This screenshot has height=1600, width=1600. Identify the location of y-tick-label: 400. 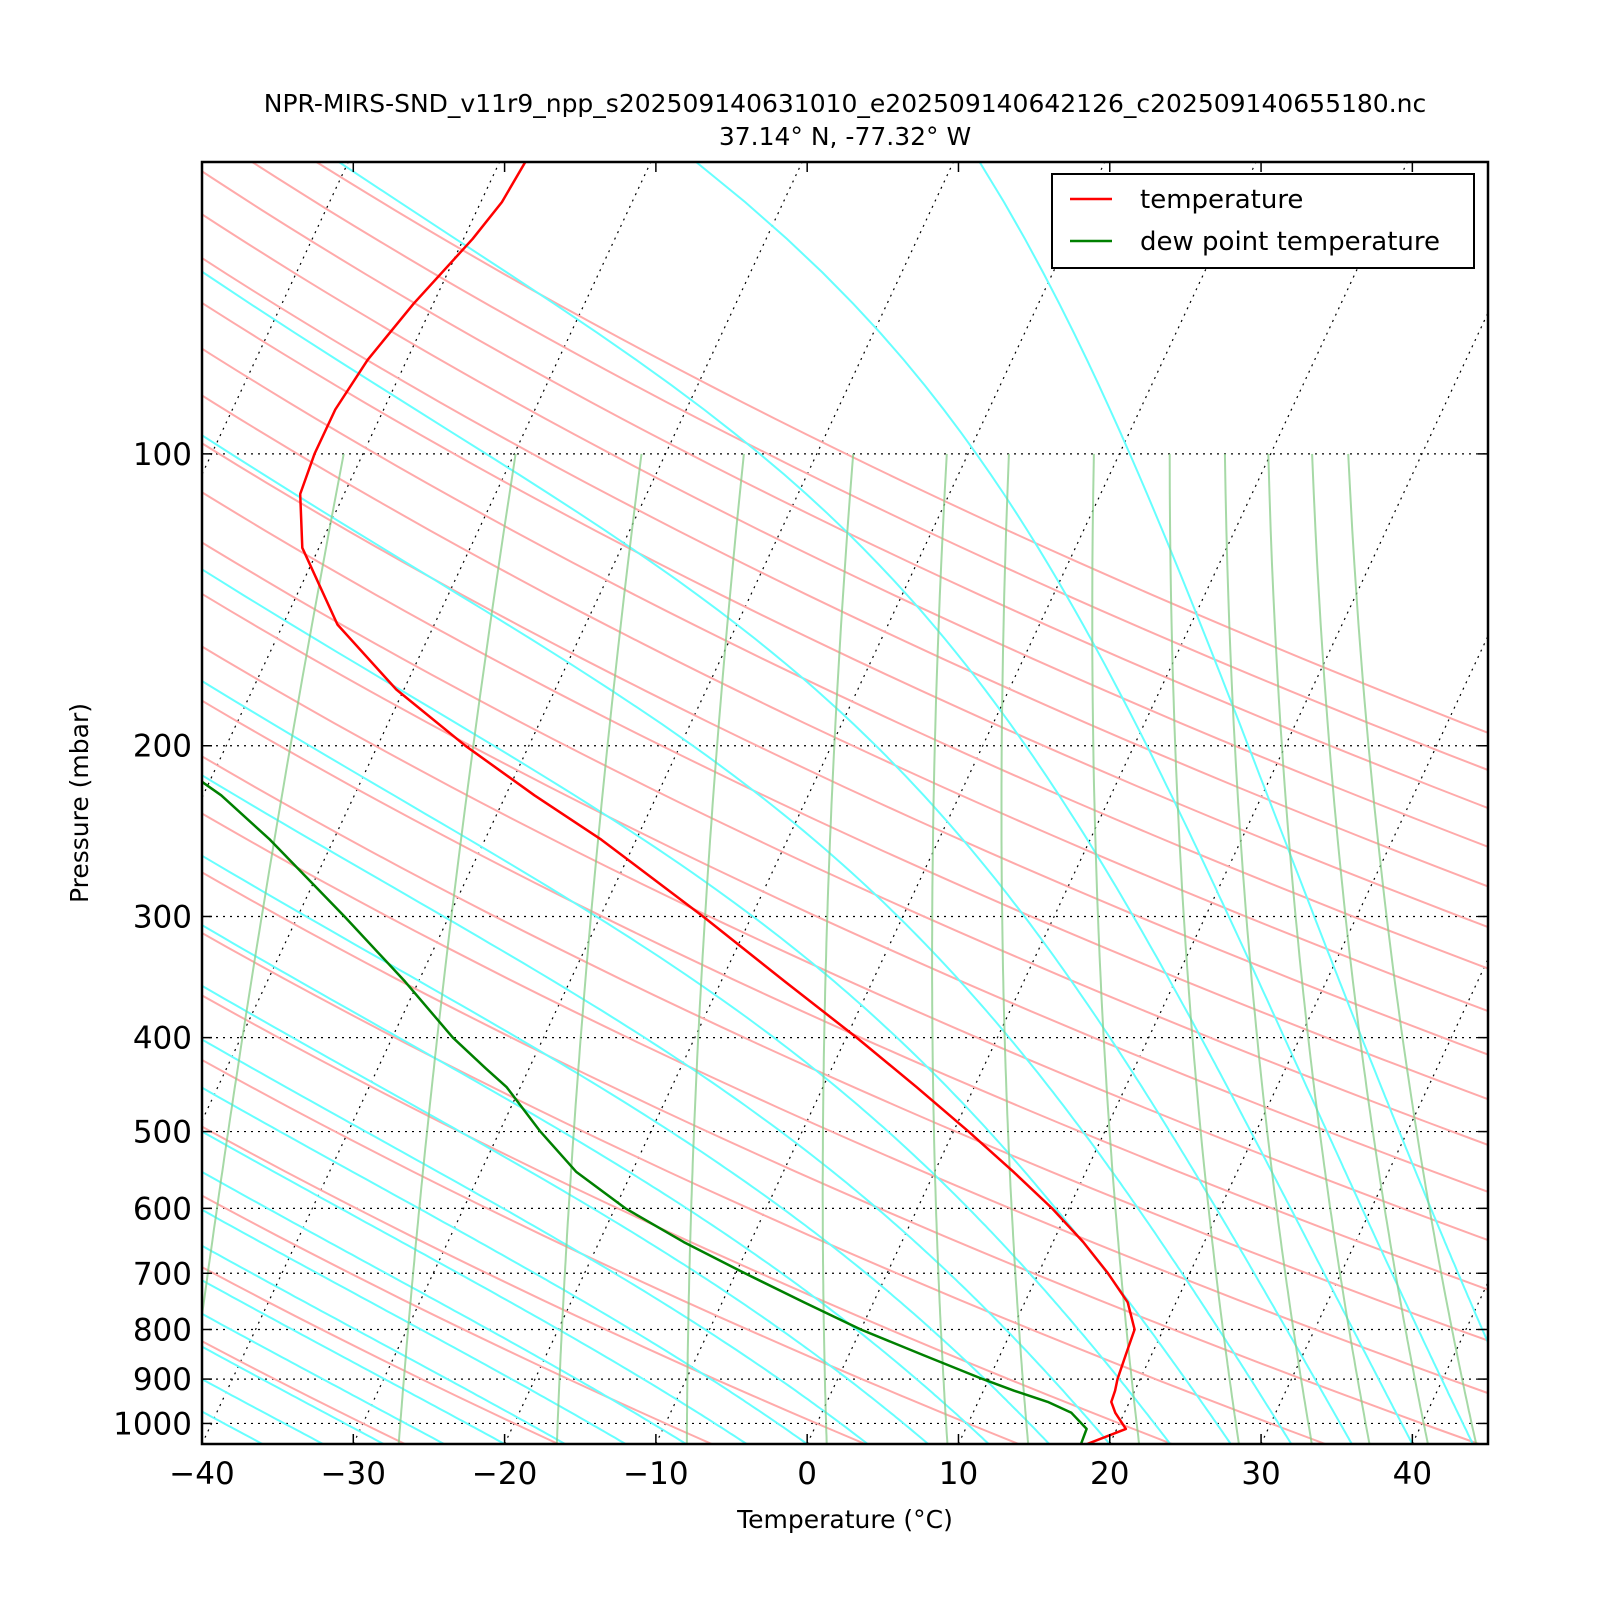
(162, 1039).